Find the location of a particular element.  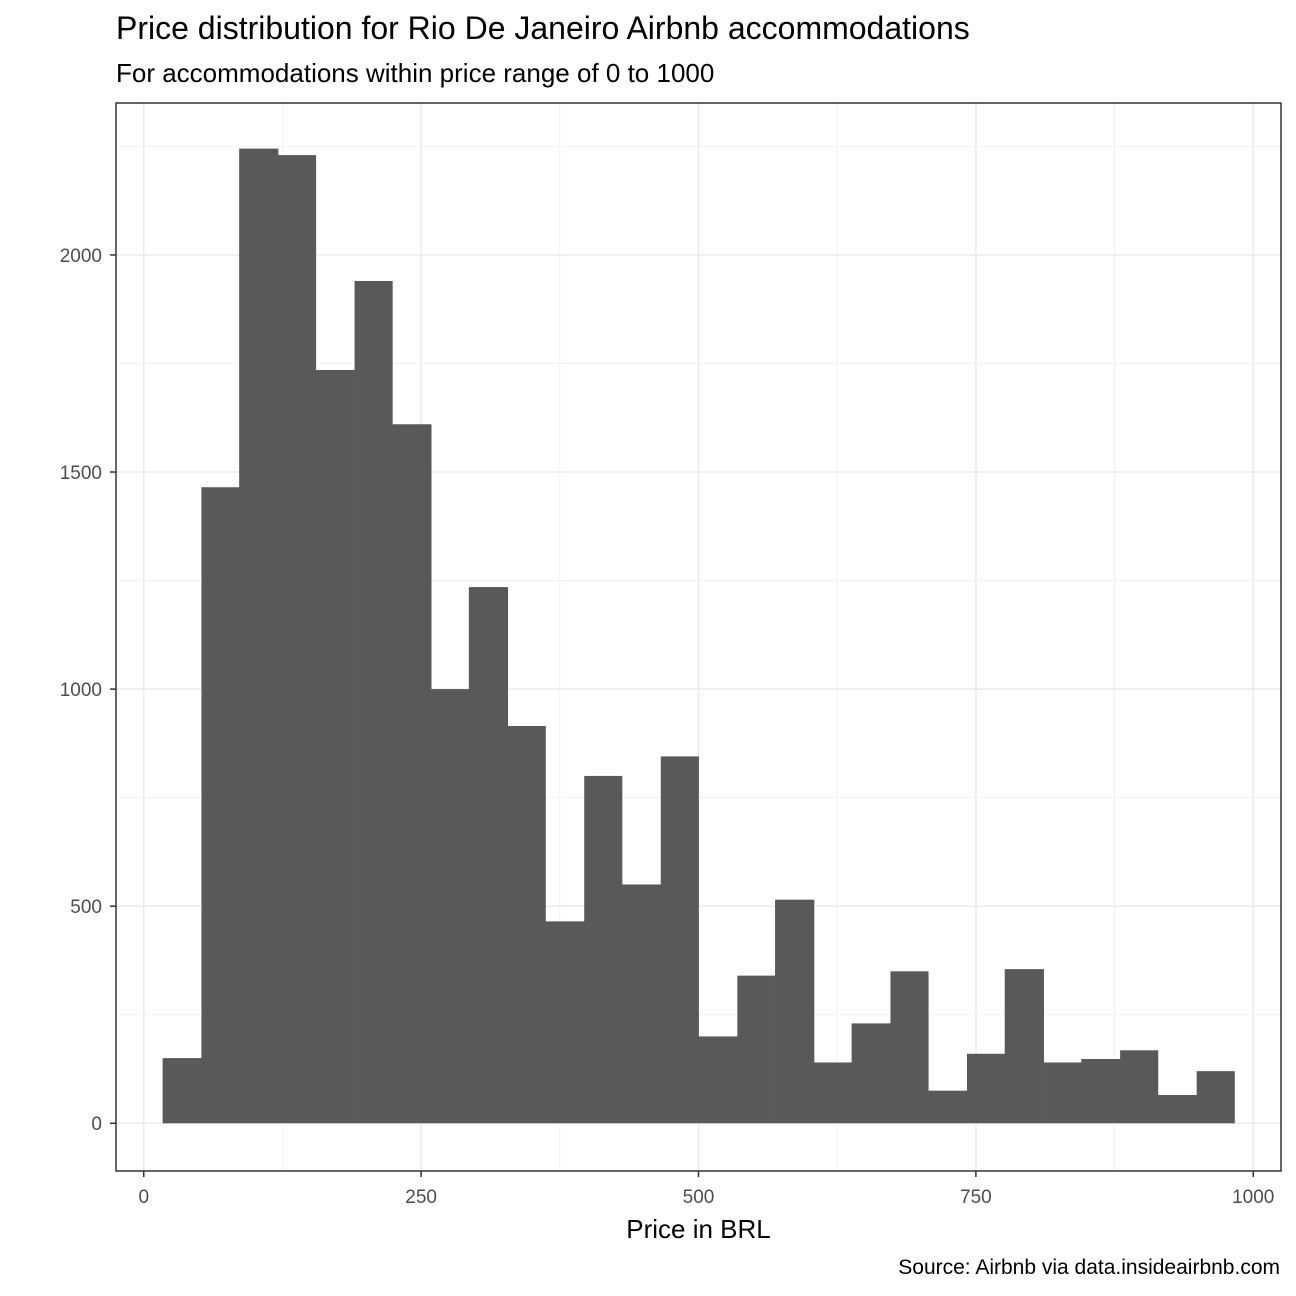

y-tick-label: 1500 is located at coordinates (81, 473).